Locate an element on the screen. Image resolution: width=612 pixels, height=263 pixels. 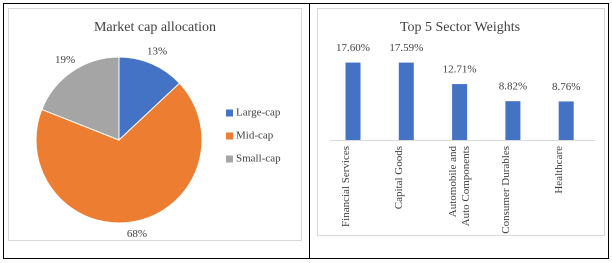
chart-title: Market cap allocation is located at coordinates (155, 27).